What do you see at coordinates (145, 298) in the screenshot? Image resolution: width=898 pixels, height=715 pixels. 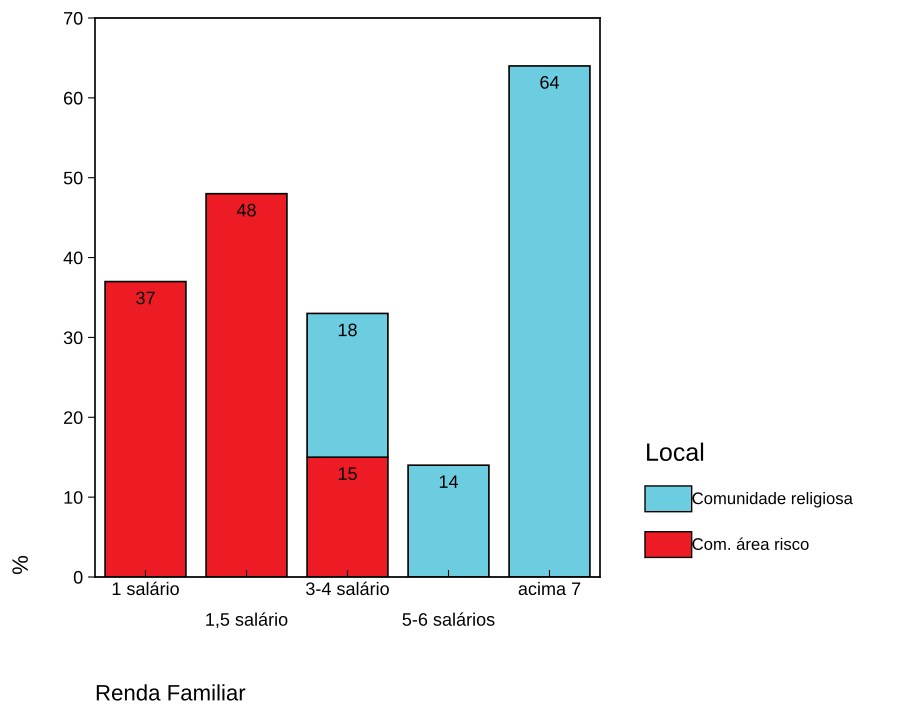 I see `data-label: 37` at bounding box center [145, 298].